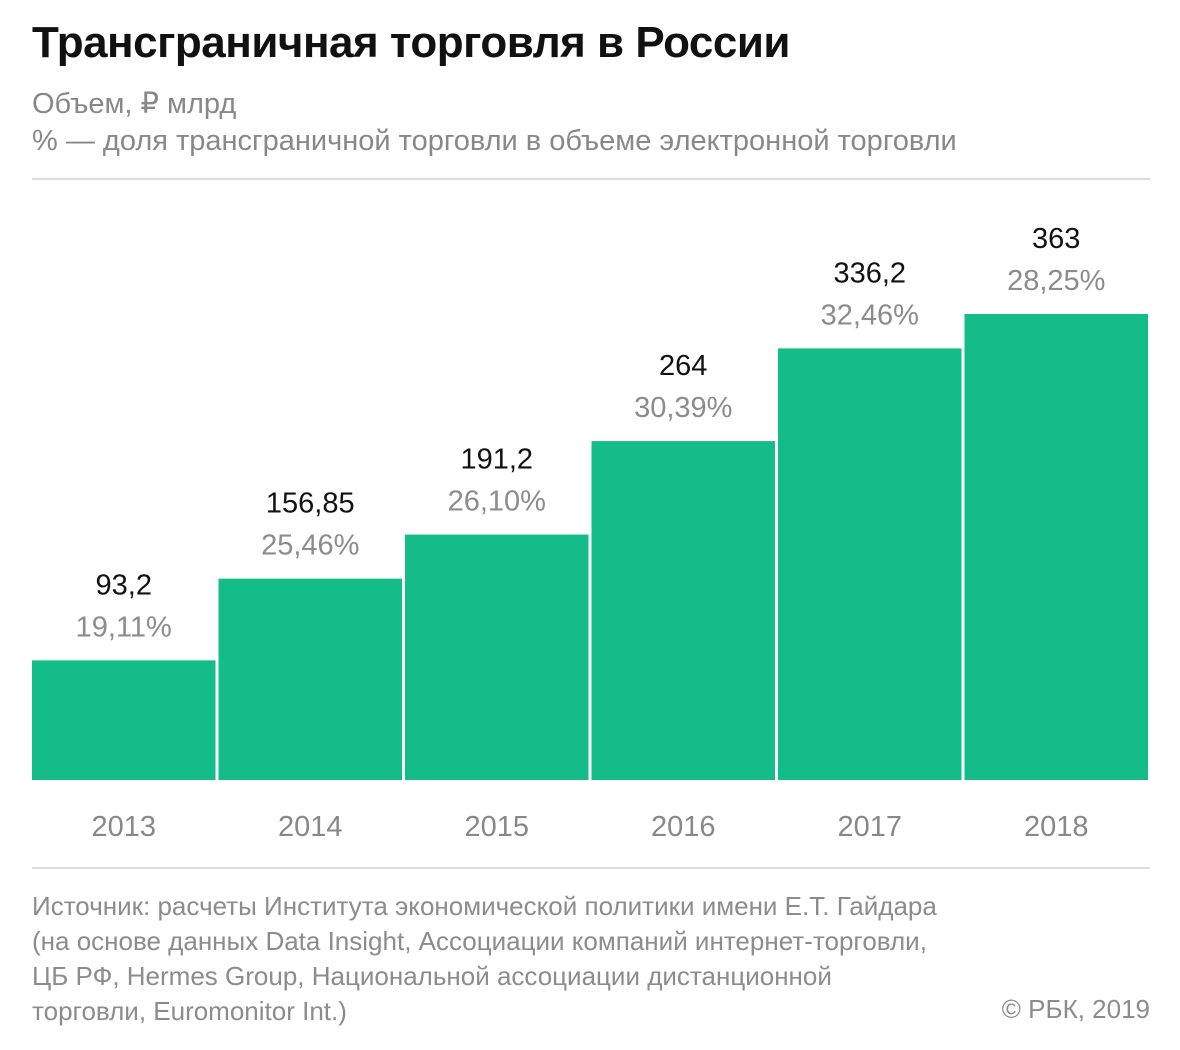 Image resolution: width=1180 pixels, height=1050 pixels. I want to click on value-label-2014: 156,85, so click(310, 504).